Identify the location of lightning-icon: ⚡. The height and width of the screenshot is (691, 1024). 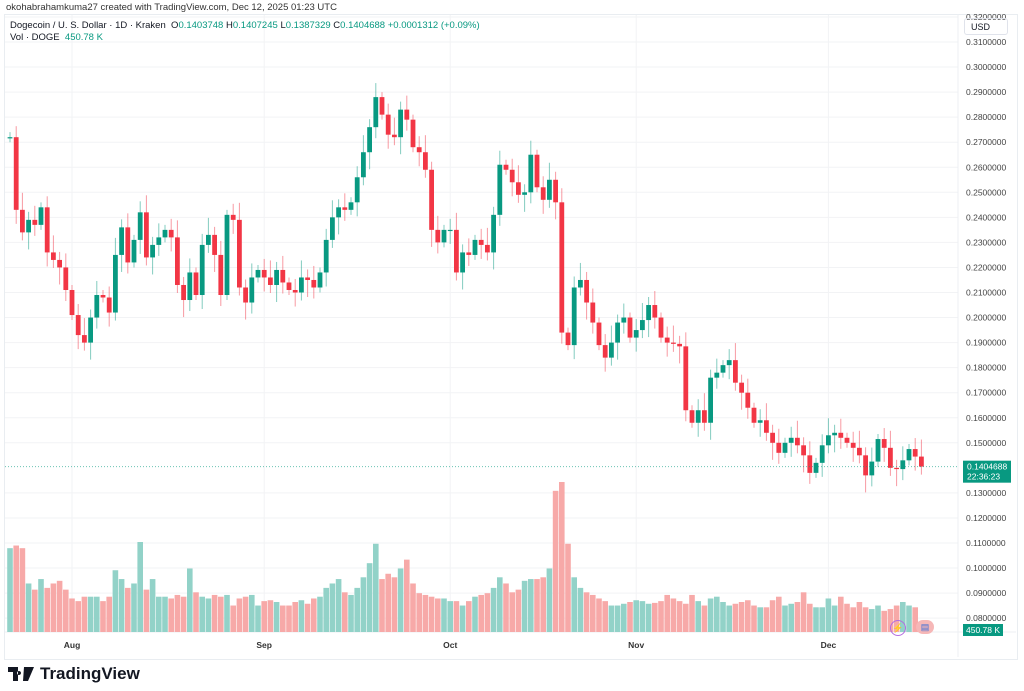
(898, 628).